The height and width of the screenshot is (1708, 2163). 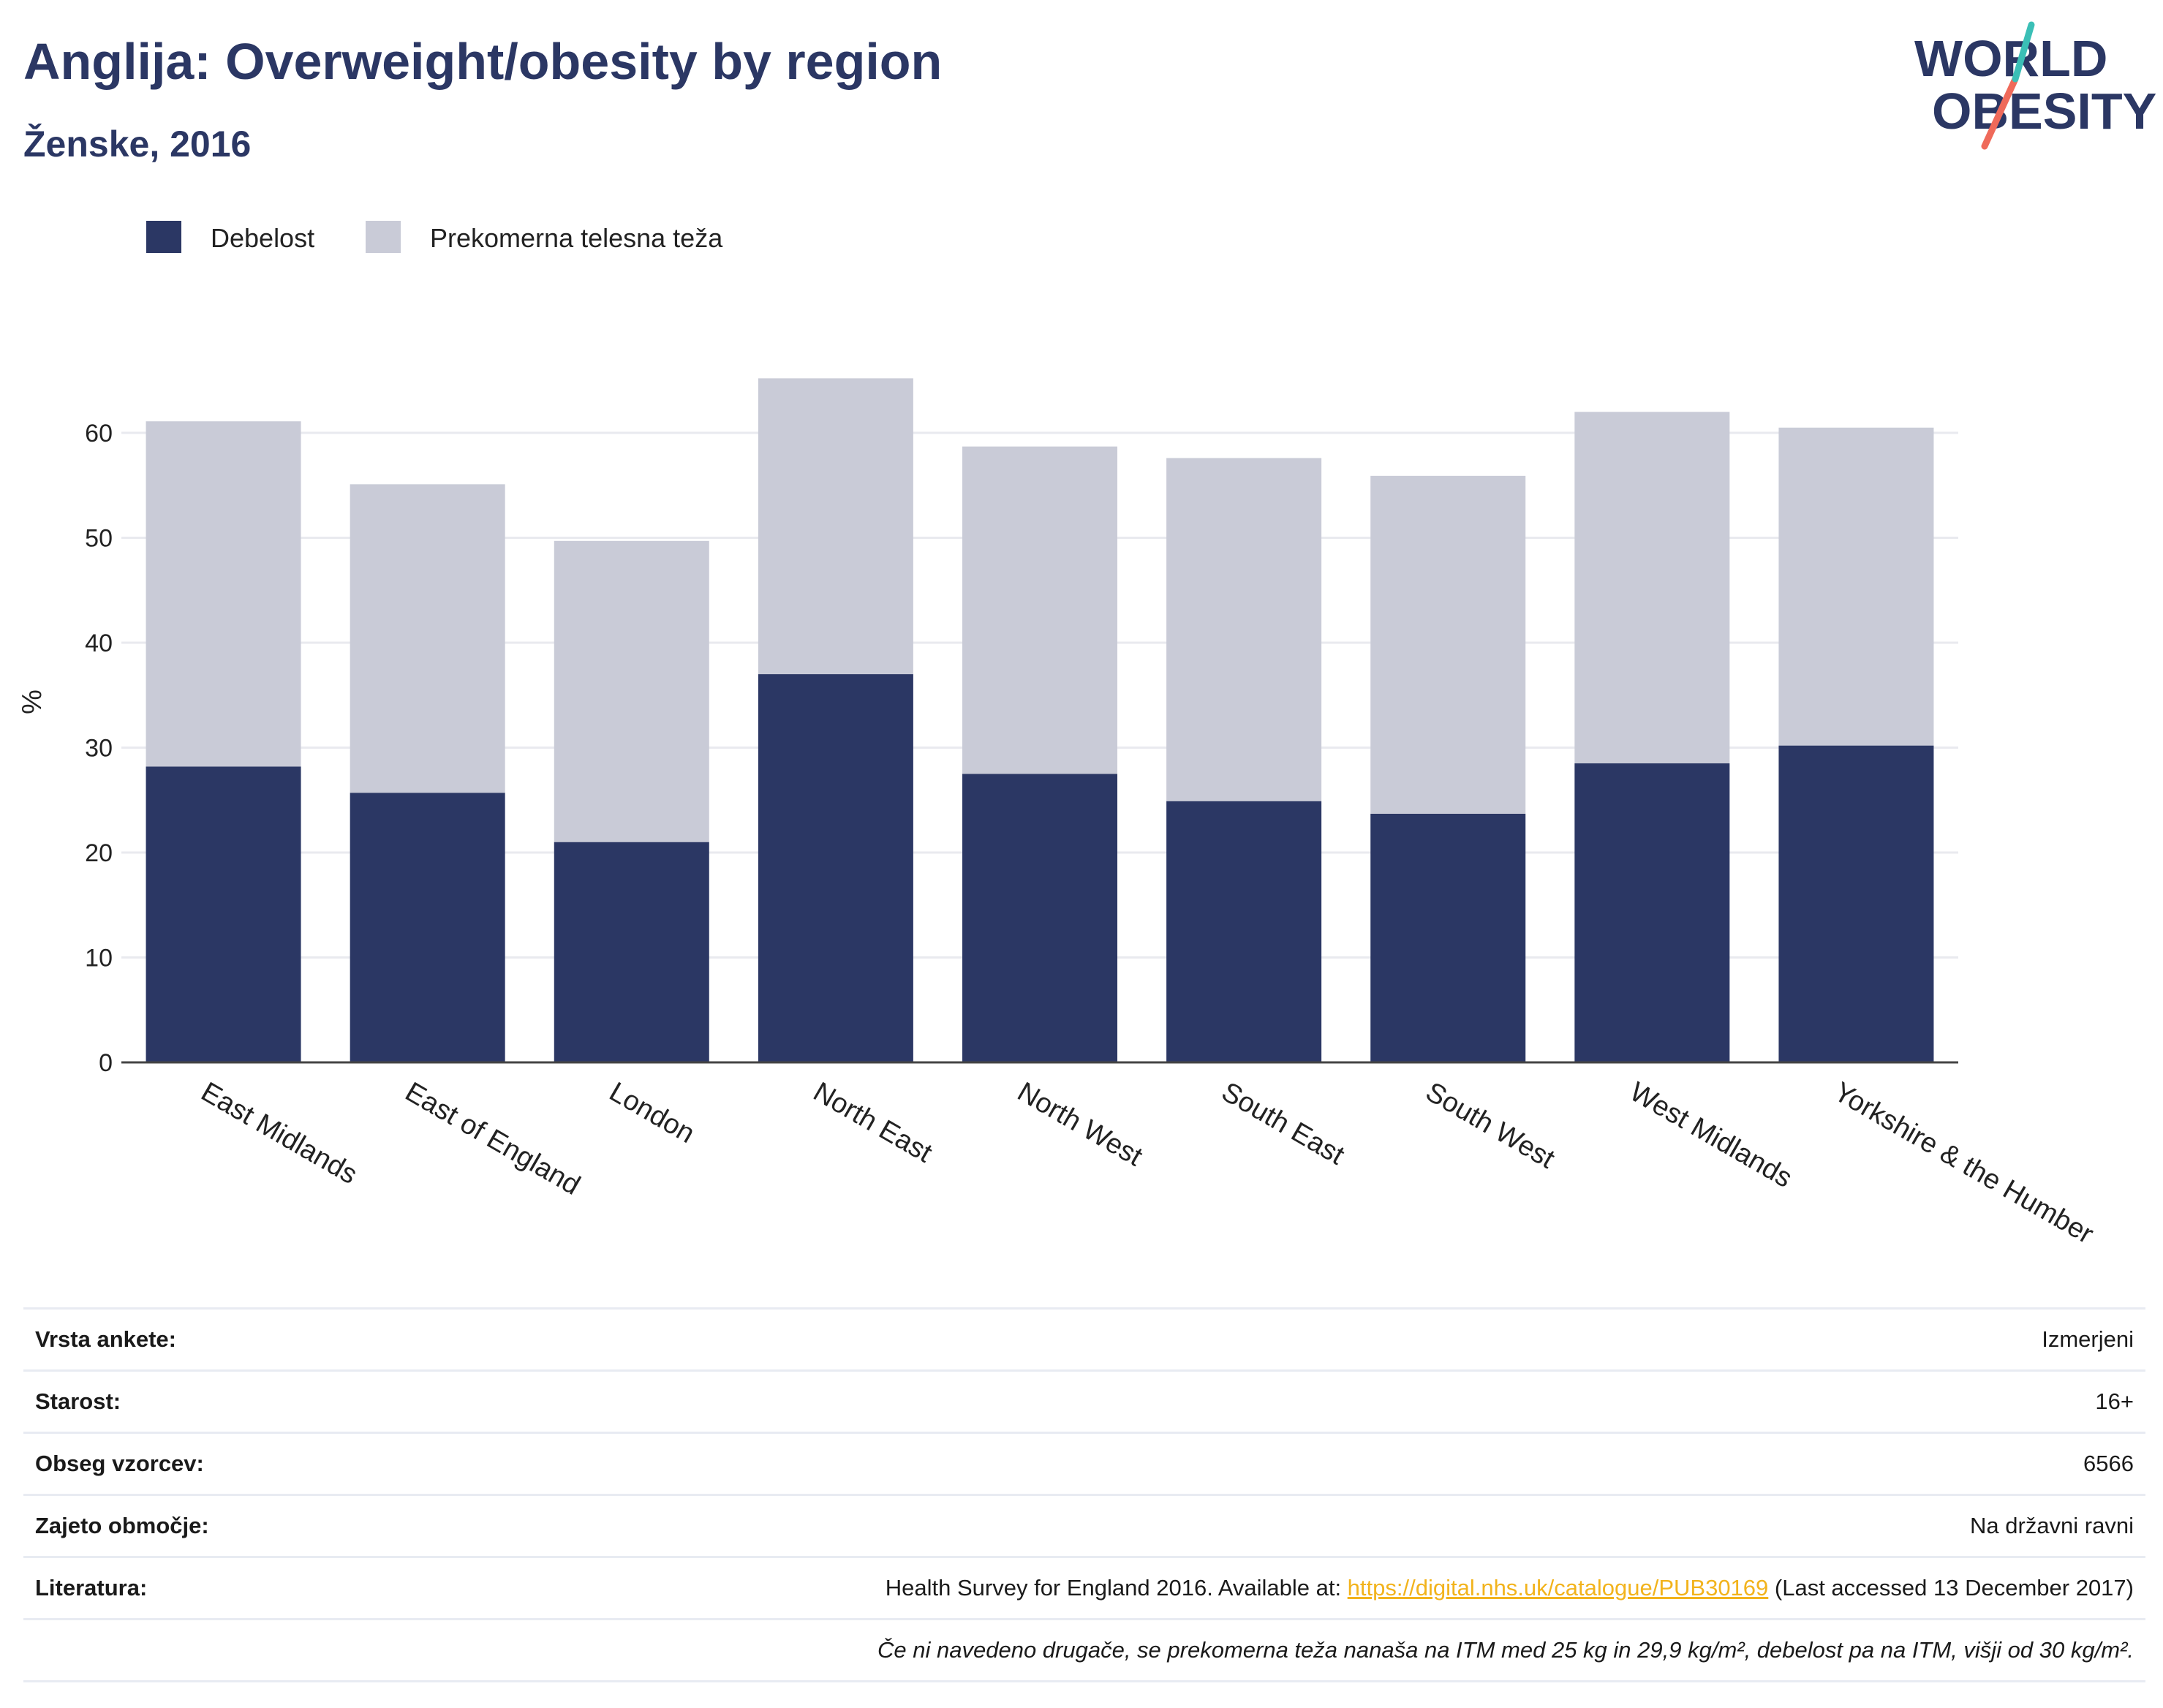 I want to click on y-tick-label: 60, so click(x=99, y=433).